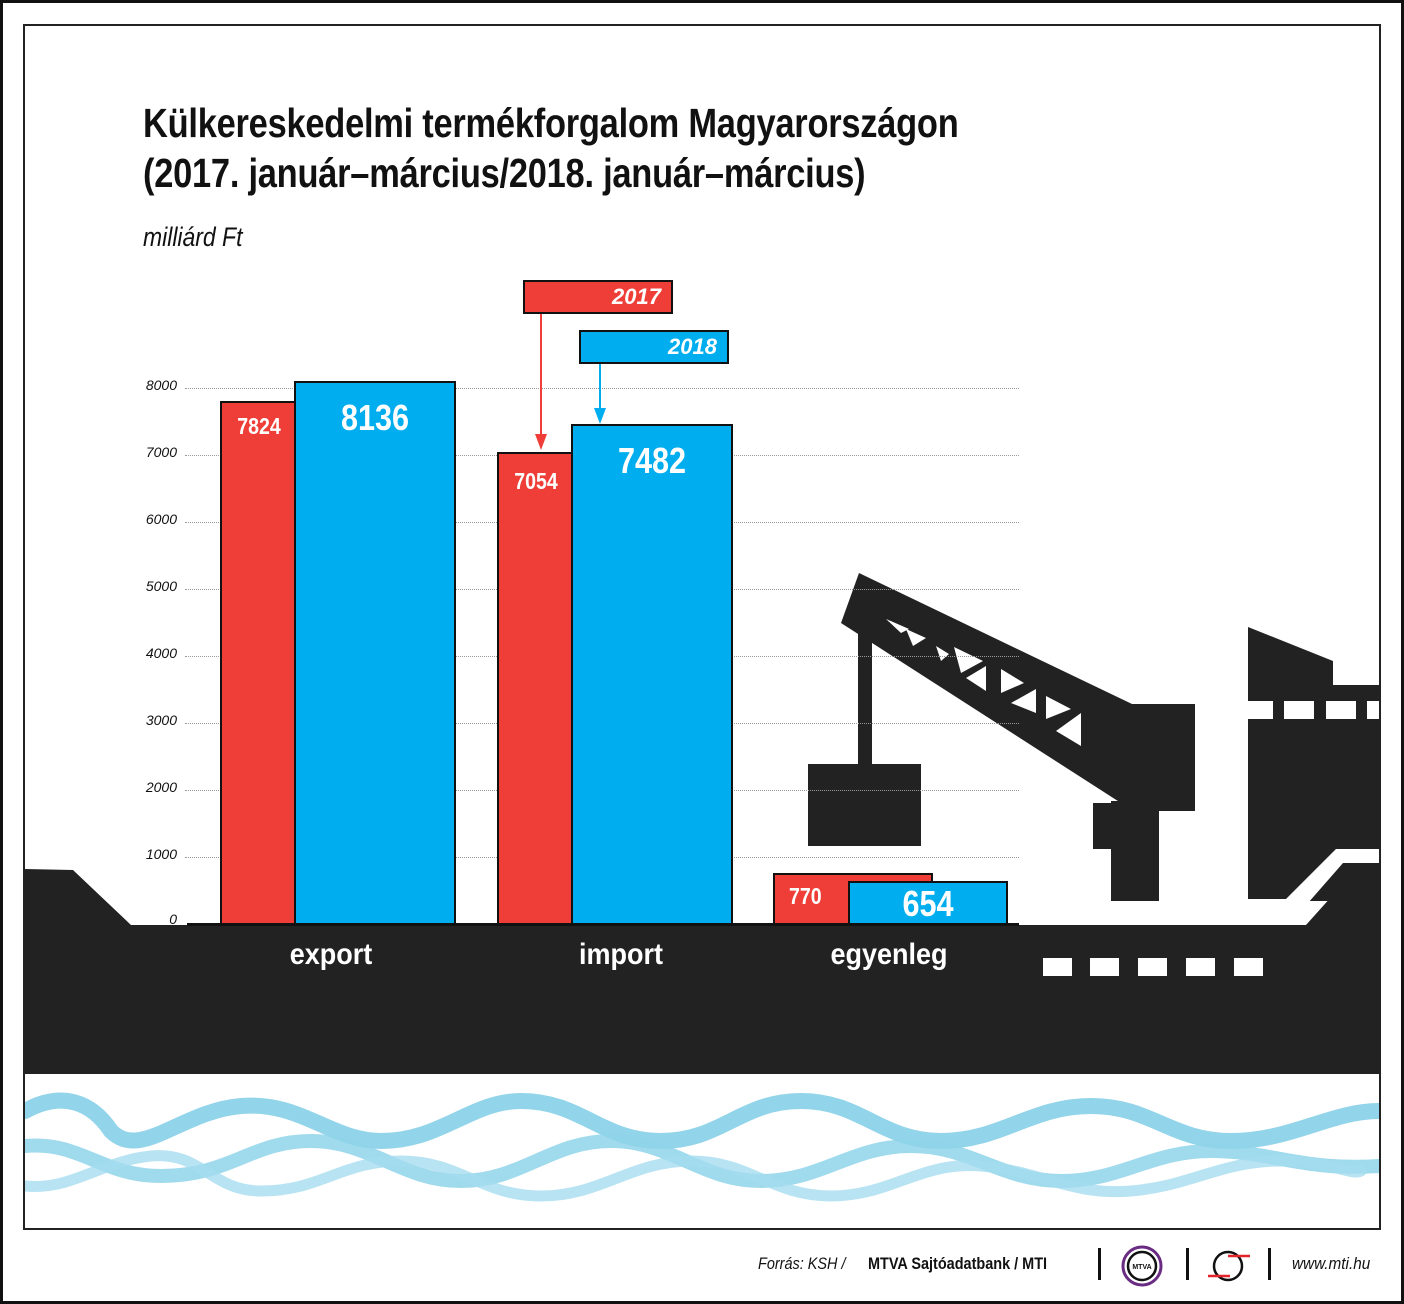  What do you see at coordinates (652, 460) in the screenshot?
I see `bar-value: 7482` at bounding box center [652, 460].